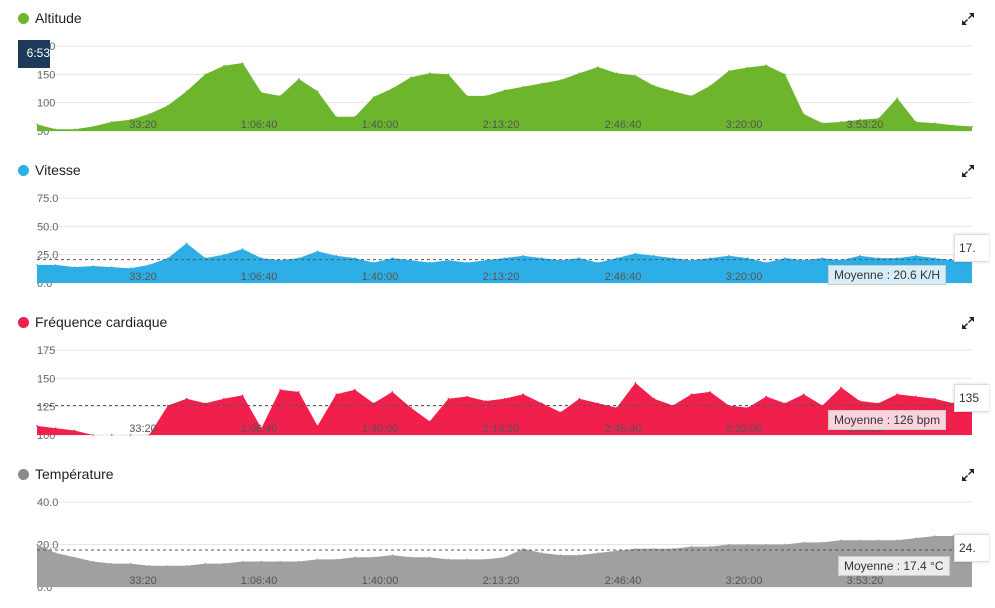 The height and width of the screenshot is (608, 995). Describe the element at coordinates (971, 548) in the screenshot. I see `temperature-end-value: 24.` at that location.